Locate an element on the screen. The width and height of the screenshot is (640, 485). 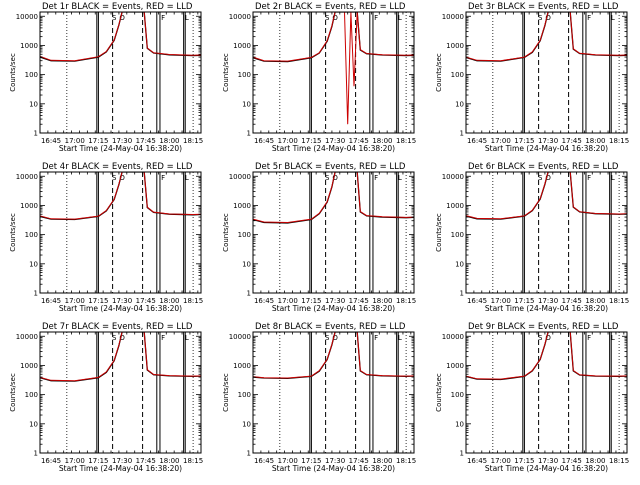
x-tick-label: 17:15 is located at coordinates (524, 461).